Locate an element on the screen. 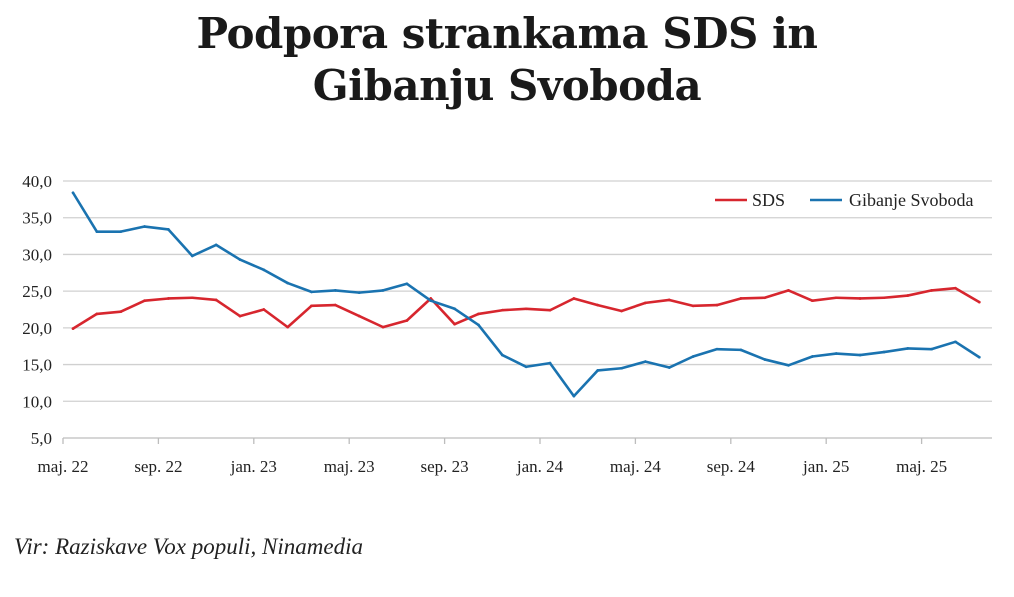 The width and height of the screenshot is (1014, 597). x-tick-label: maj. 22 is located at coordinates (63, 466).